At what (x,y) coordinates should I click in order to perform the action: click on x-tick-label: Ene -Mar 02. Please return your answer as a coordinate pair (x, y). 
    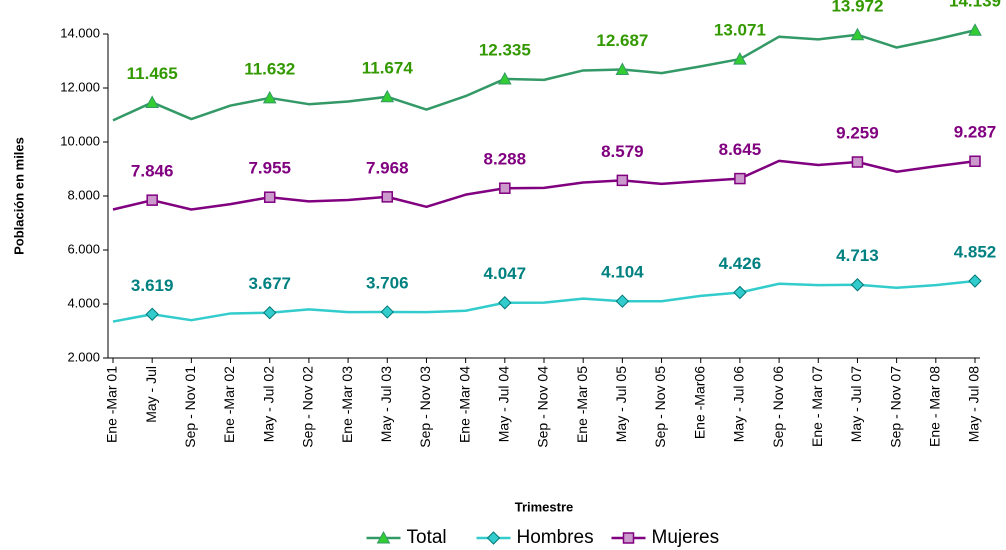
    Looking at the image, I should click on (229, 404).